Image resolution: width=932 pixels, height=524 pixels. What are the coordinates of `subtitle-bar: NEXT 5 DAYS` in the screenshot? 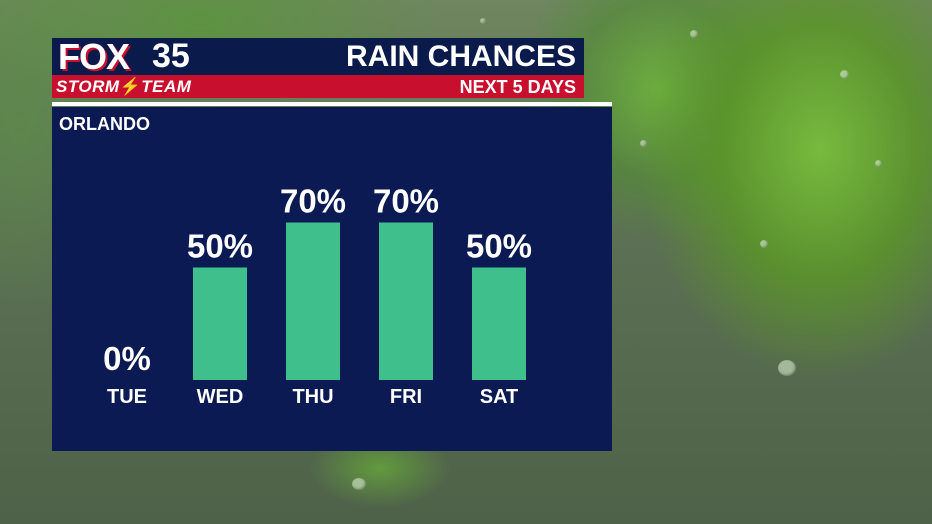 It's located at (402, 86).